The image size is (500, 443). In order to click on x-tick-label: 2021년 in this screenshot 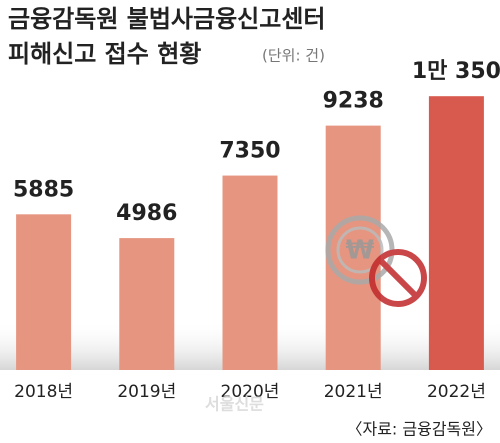, I will do `click(353, 392)`.